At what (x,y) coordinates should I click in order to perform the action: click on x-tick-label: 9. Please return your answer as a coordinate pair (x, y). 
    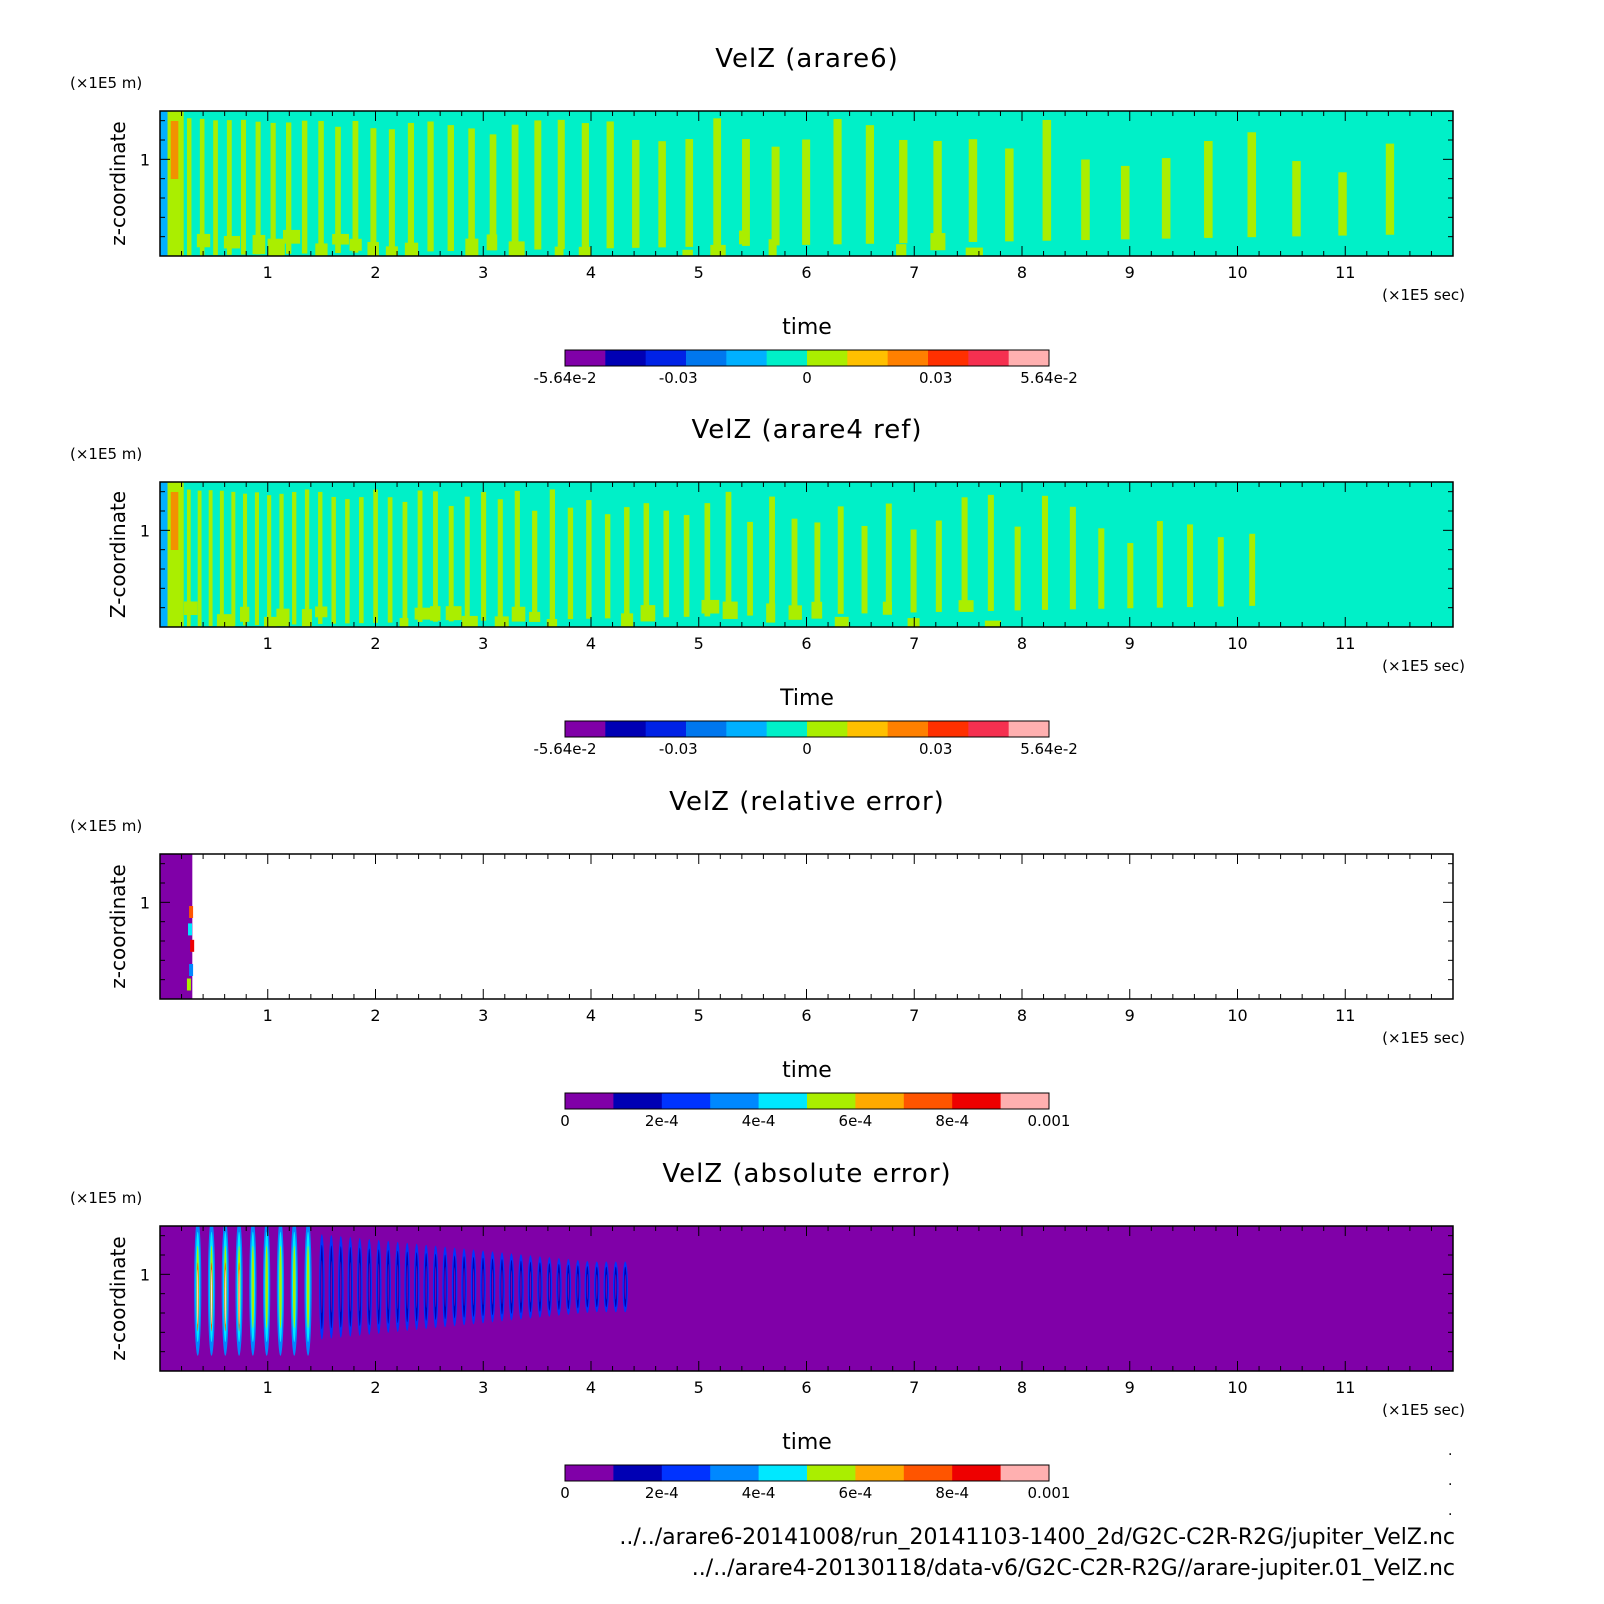
    Looking at the image, I should click on (1130, 1387).